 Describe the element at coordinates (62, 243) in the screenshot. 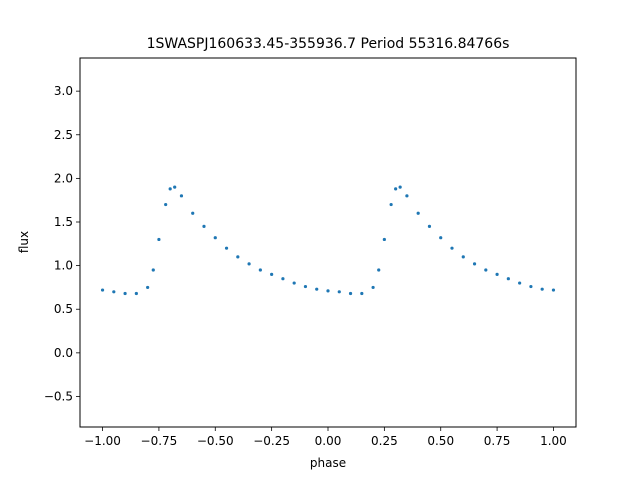

I see `y-axis-ticks: −0.5 0.0 0.5 1.0 1.5 2.0 2.5 3.0` at that location.